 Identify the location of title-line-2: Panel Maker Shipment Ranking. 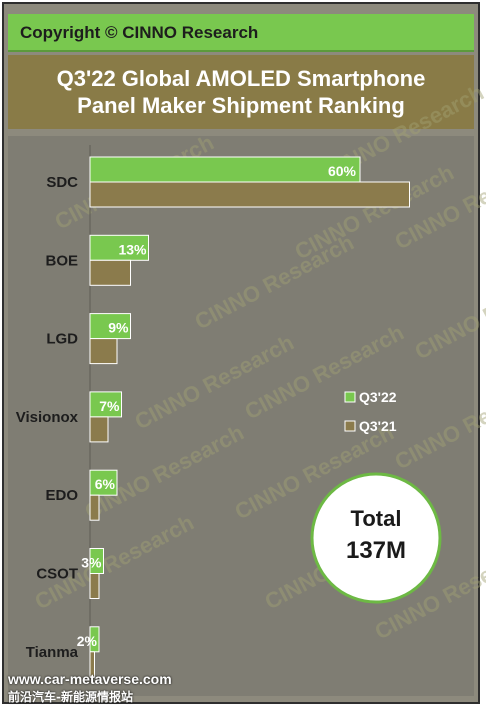
(241, 105).